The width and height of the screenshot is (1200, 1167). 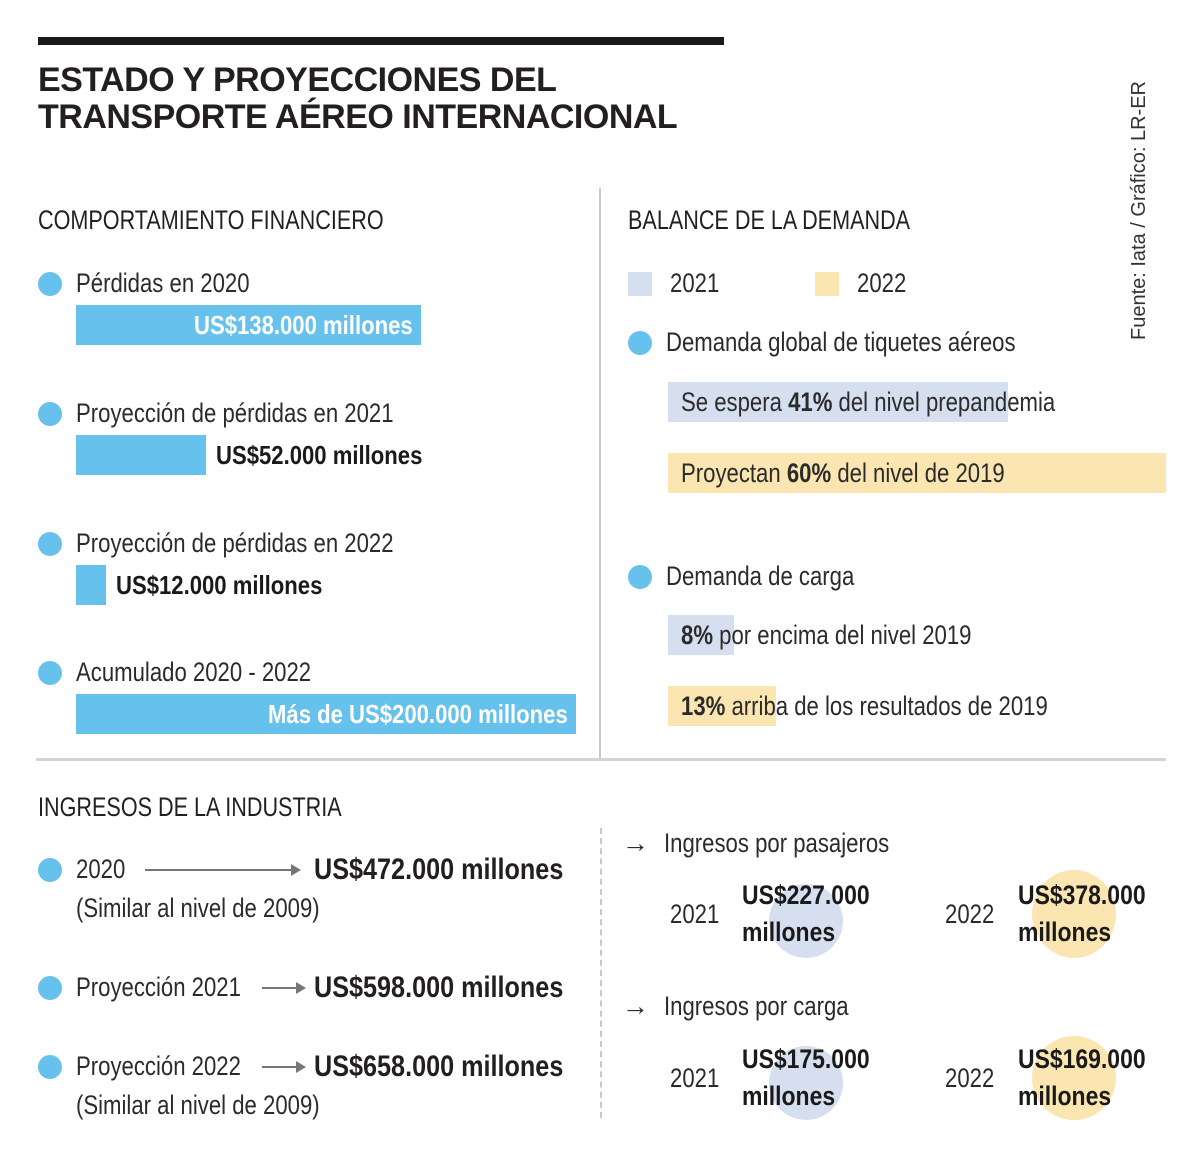 I want to click on breakdown-heading-0-text: Ingresos por pasajeros, so click(x=777, y=843).